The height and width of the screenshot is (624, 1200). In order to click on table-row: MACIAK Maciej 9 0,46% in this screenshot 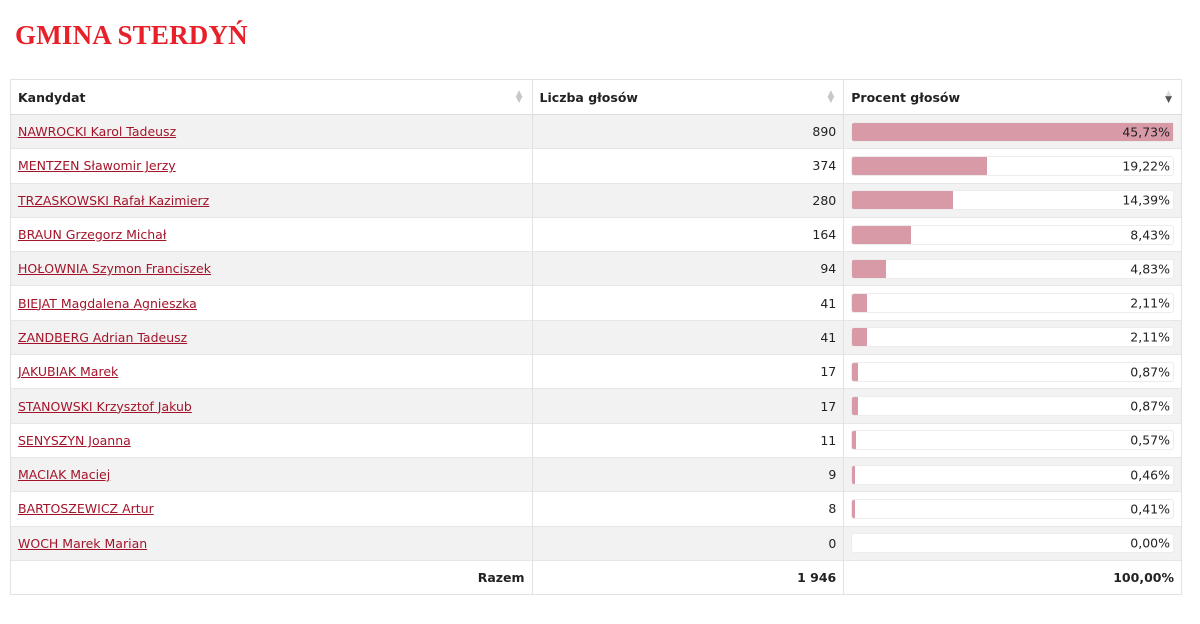, I will do `click(596, 474)`.